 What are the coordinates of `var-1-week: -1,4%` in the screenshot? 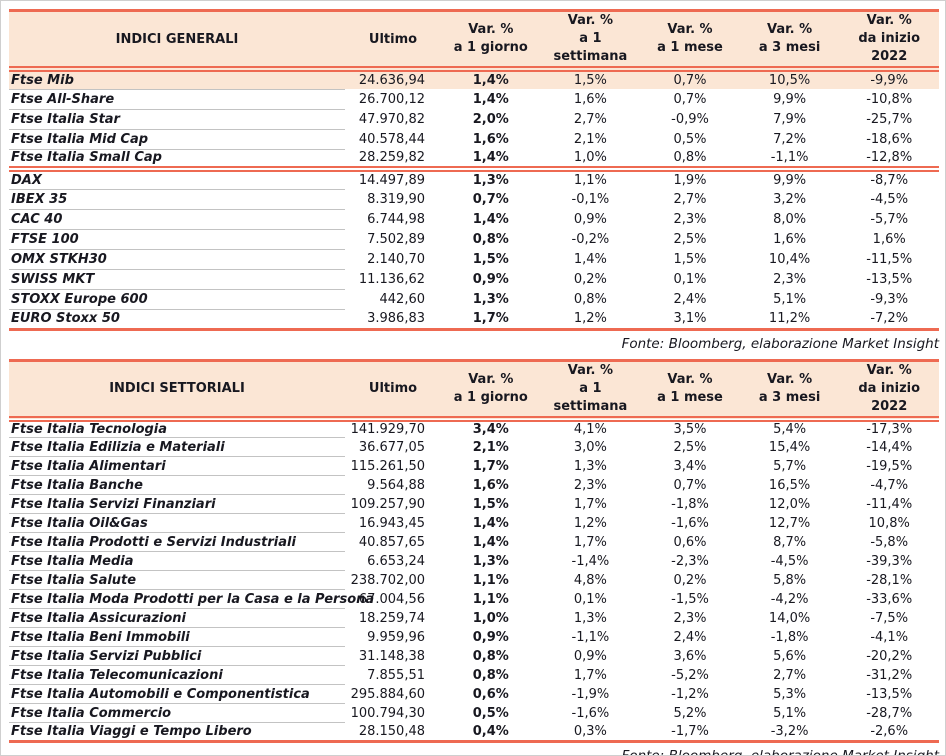 It's located at (590, 561).